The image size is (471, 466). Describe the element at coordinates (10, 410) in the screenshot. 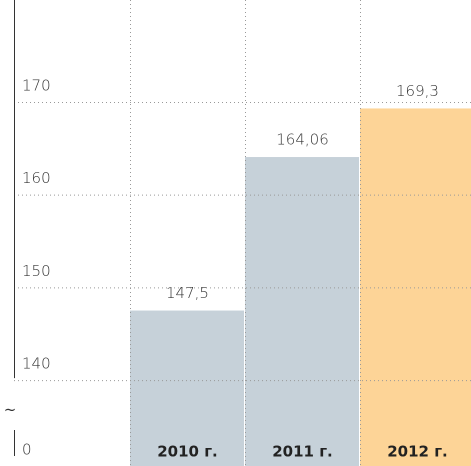

I see `axis-break: ~` at that location.